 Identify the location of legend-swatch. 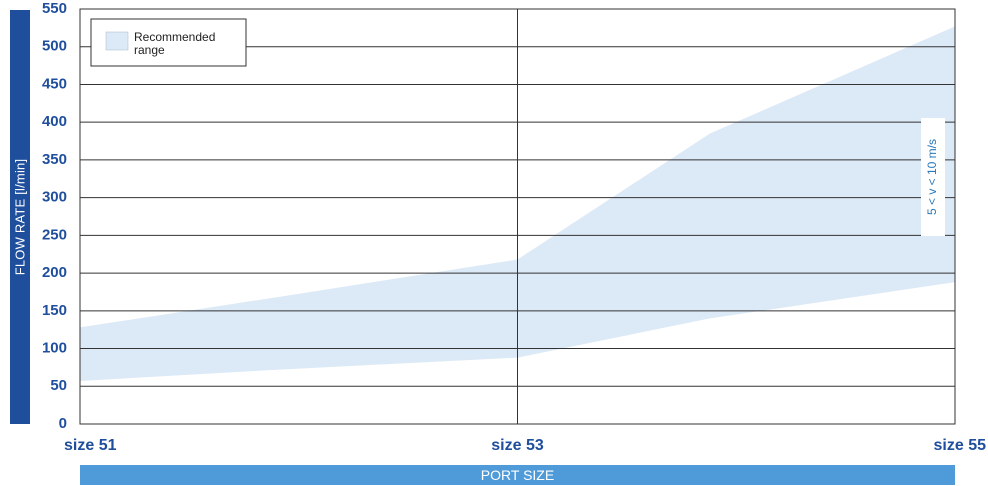
(117, 41).